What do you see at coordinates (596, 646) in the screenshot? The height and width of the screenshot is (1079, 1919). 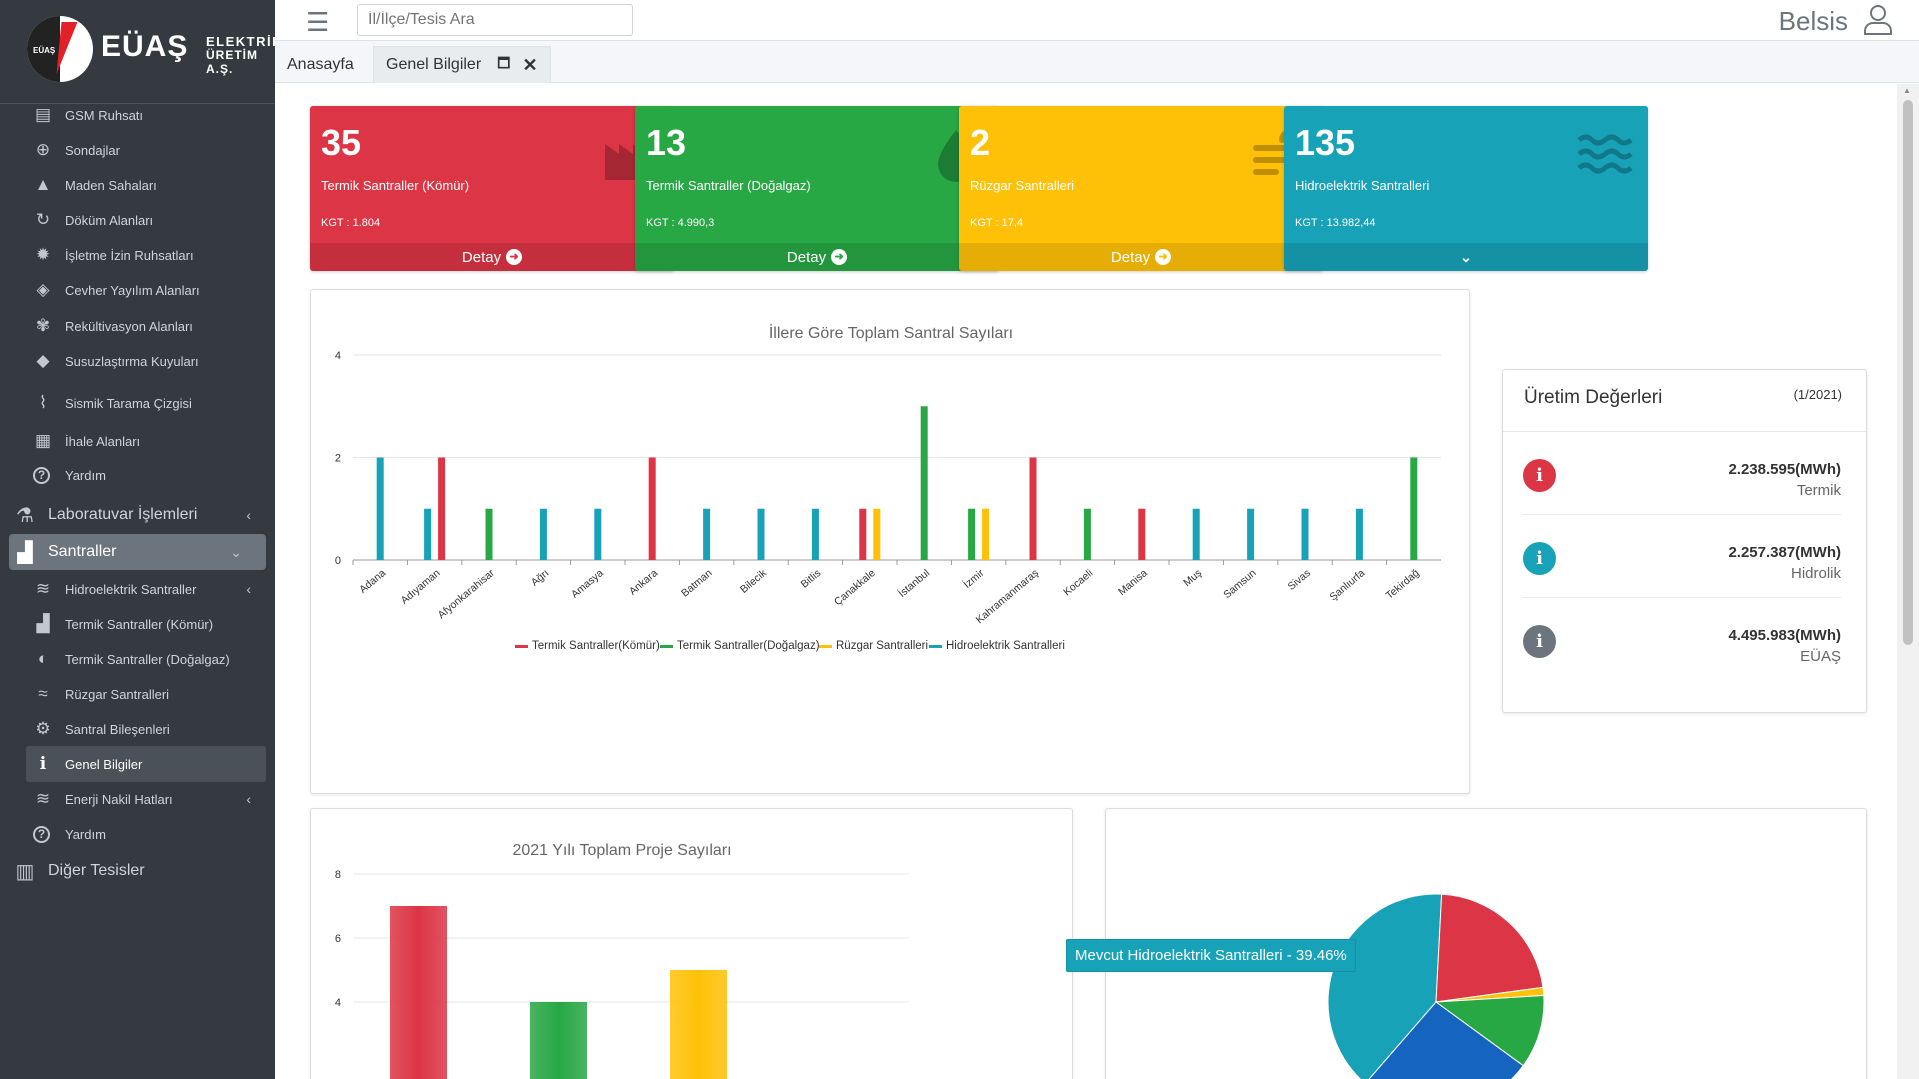 I see `legend-label: Termik Santraller(Kömür)` at bounding box center [596, 646].